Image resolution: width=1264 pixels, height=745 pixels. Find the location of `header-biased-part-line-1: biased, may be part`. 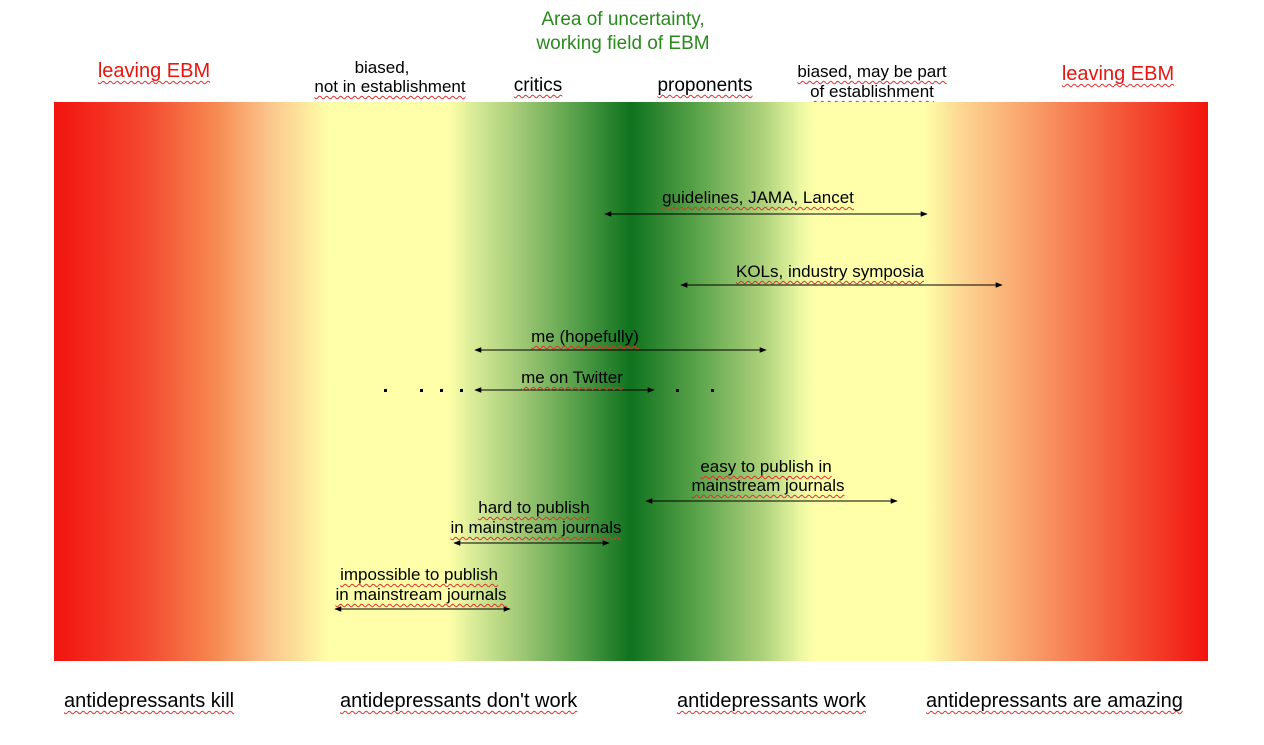

header-biased-part-line-1: biased, may be part is located at coordinates (872, 71).